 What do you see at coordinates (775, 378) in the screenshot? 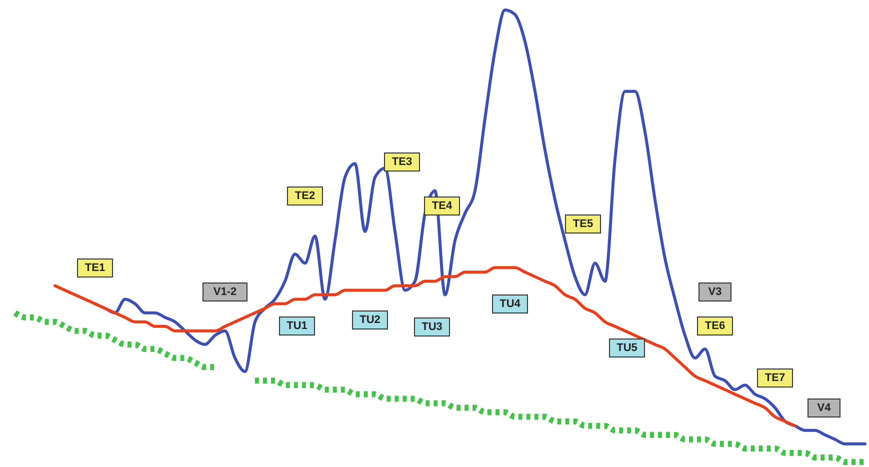
I see `annotation: TE7` at bounding box center [775, 378].